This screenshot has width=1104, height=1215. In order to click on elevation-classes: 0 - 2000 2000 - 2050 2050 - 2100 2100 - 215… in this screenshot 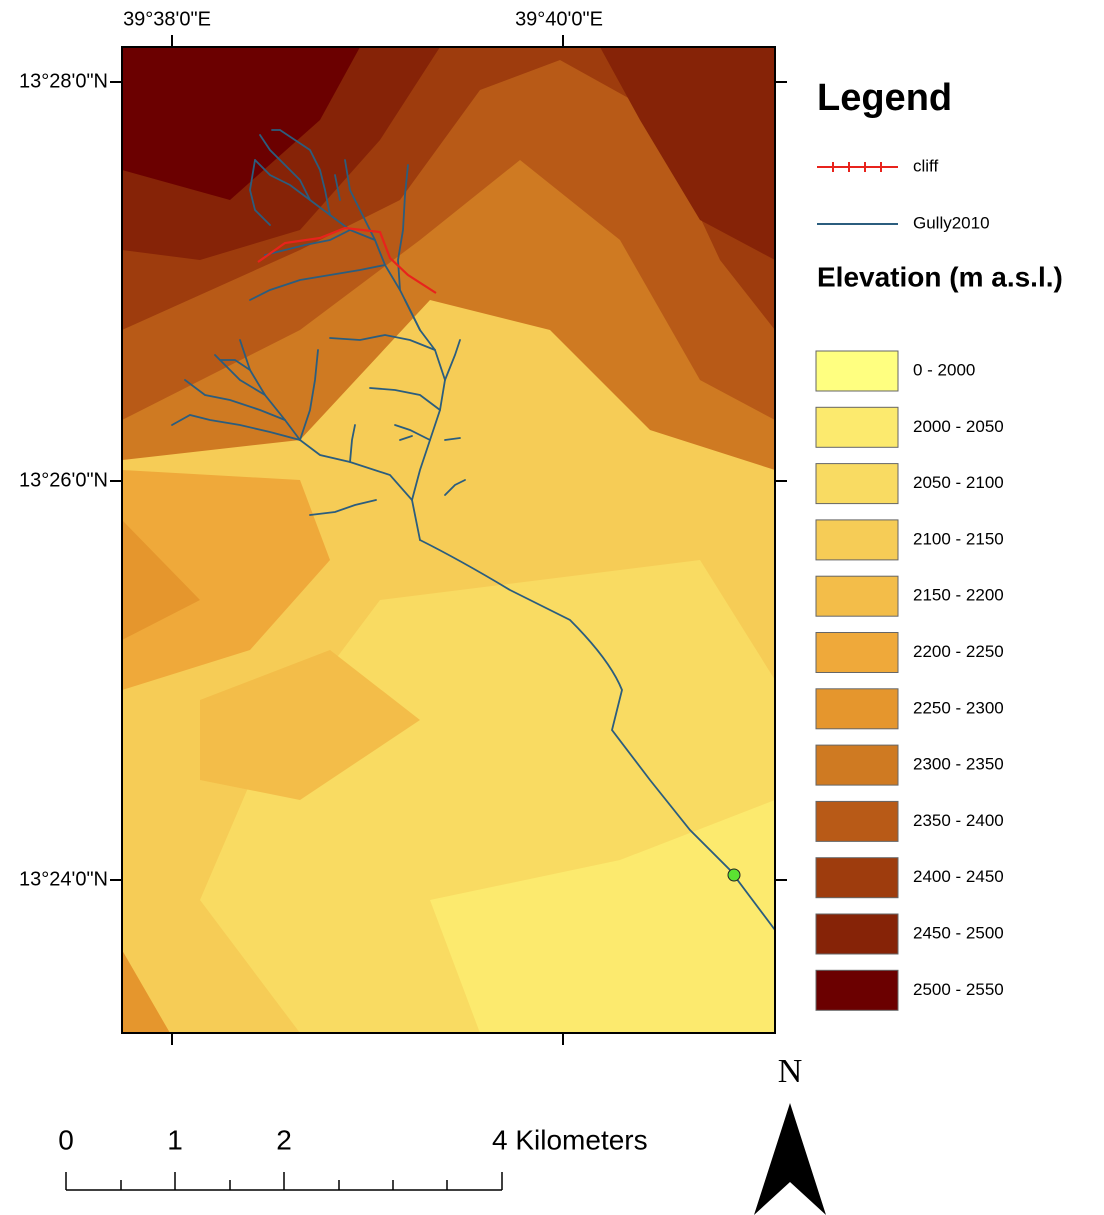, I will do `click(909, 680)`.